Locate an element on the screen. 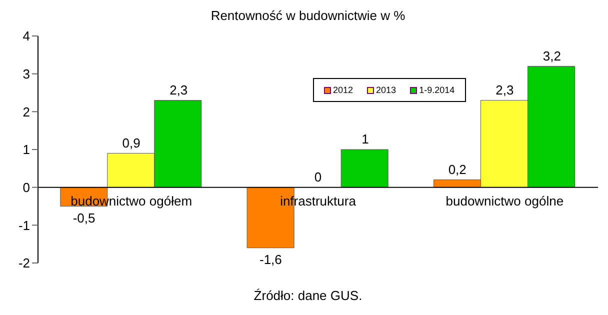  y-tick-label: 2 is located at coordinates (26, 112).